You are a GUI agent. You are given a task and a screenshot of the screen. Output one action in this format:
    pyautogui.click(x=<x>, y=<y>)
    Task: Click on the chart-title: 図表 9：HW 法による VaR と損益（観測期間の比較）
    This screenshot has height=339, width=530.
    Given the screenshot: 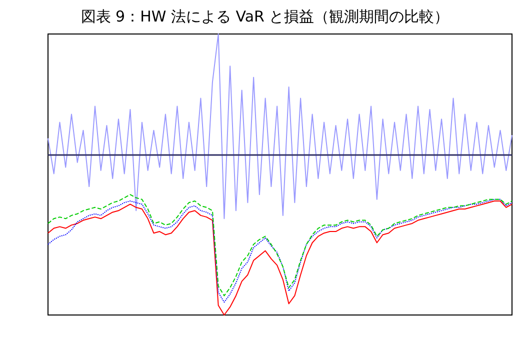 What is the action you would take?
    pyautogui.click(x=265, y=17)
    